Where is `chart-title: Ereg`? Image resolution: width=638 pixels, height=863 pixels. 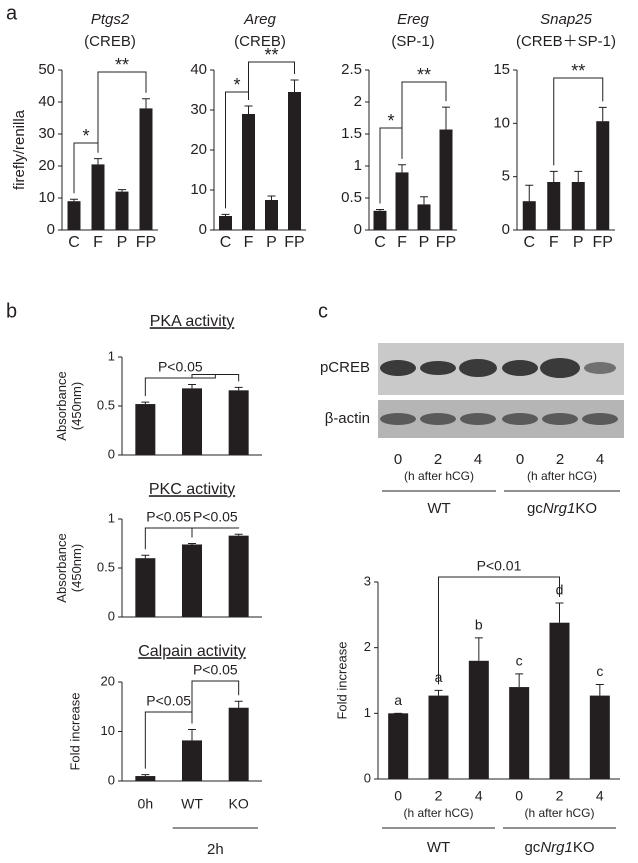 chart-title: Ereg is located at coordinates (413, 19).